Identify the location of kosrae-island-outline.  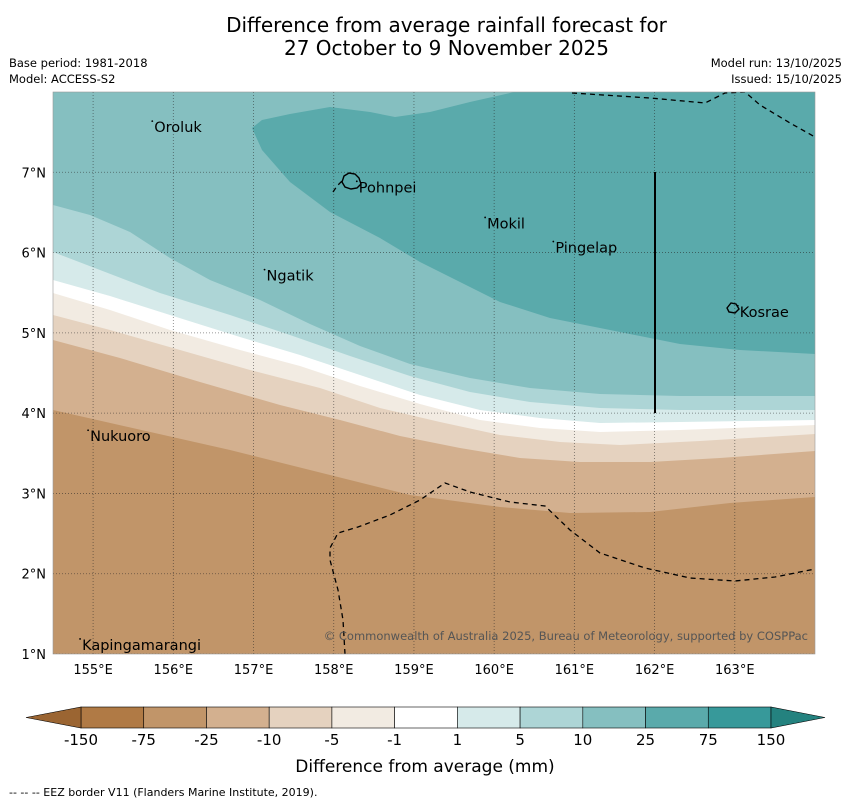
(733, 308).